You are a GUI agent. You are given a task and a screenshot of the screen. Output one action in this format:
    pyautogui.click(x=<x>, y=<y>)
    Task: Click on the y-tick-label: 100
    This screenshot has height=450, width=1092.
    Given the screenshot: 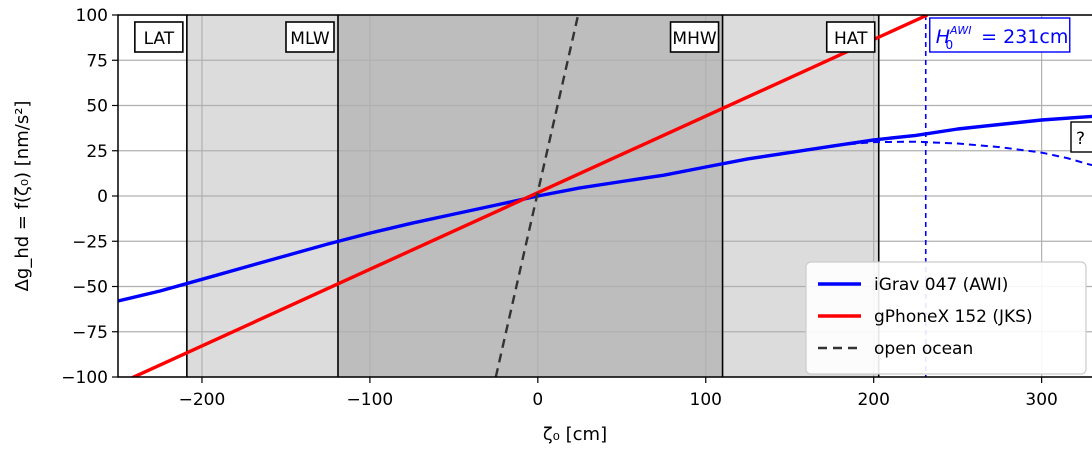 What is the action you would take?
    pyautogui.click(x=92, y=16)
    